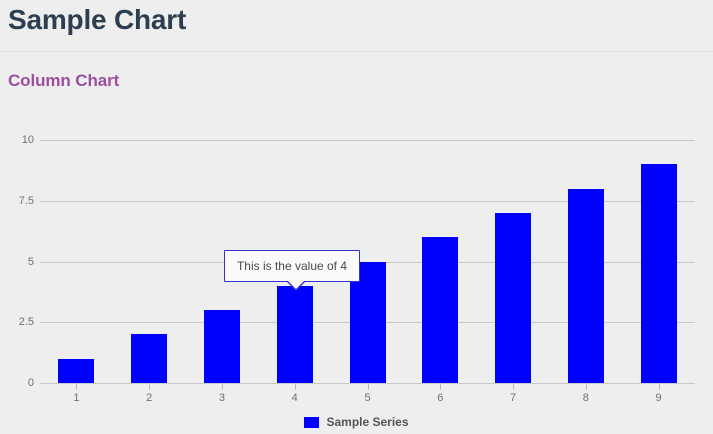 The image size is (713, 434). What do you see at coordinates (26, 322) in the screenshot?
I see `y-axis-tick-label: 2.5` at bounding box center [26, 322].